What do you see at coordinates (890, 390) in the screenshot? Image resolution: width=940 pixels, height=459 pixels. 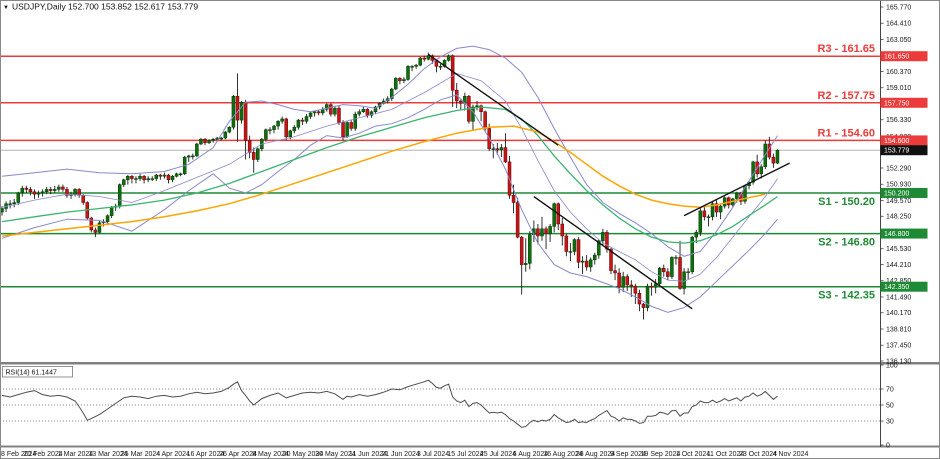 I see `rsi-tick-label: 70` at bounding box center [890, 390].